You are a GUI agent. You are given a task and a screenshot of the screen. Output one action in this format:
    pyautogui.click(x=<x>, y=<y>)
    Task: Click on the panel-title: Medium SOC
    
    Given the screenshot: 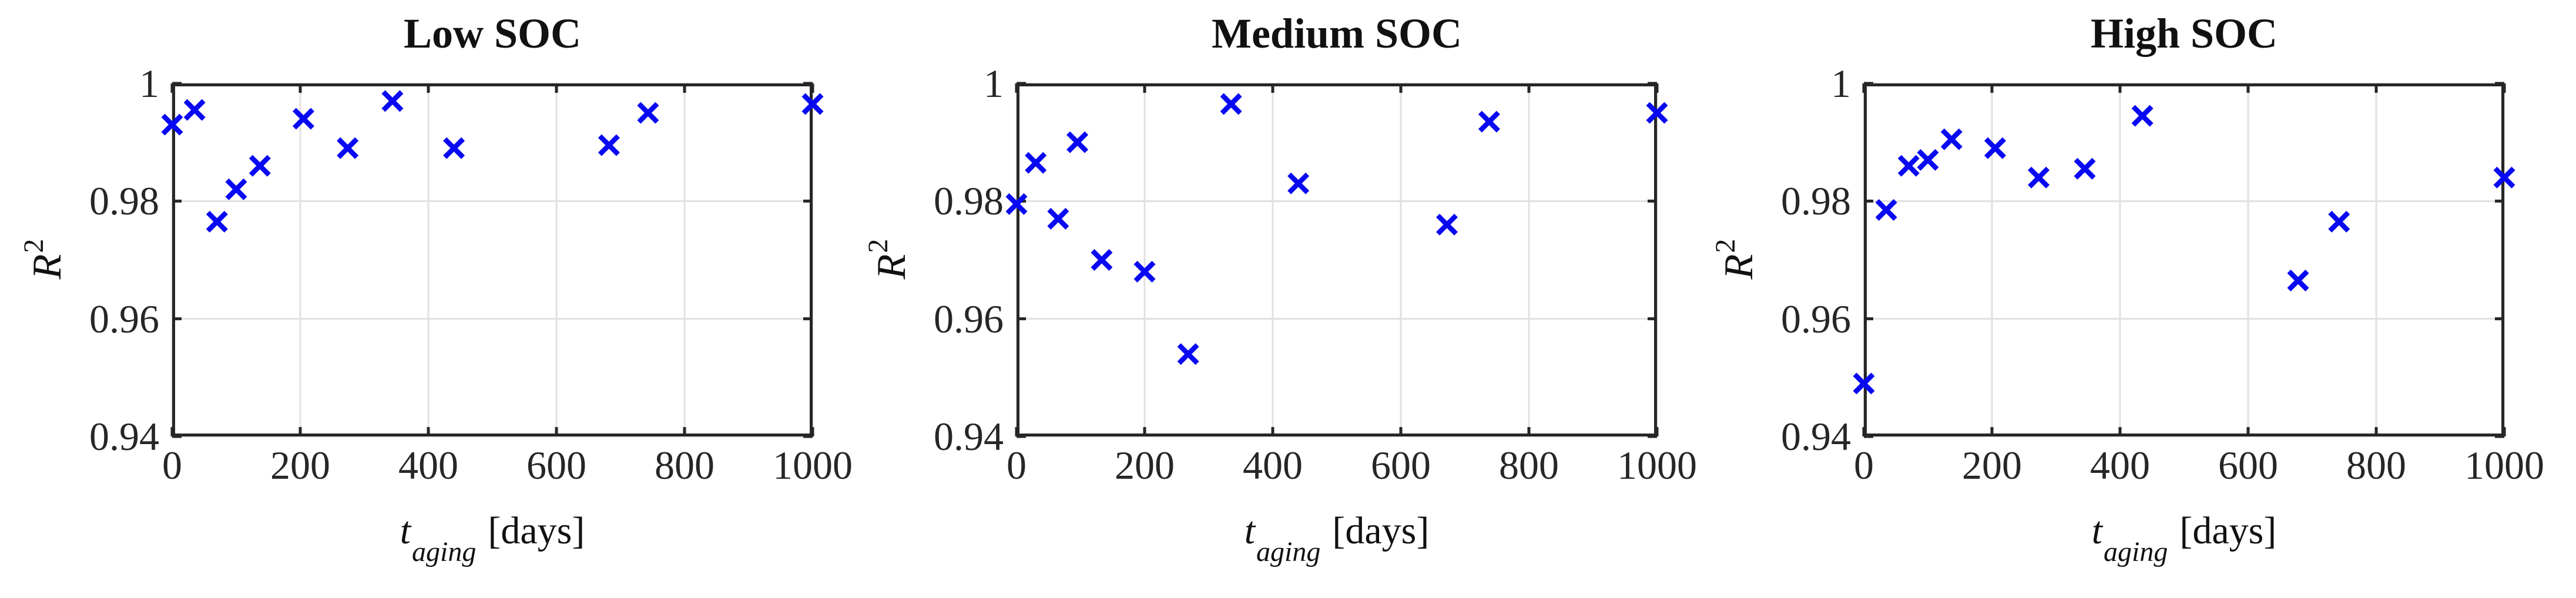 What is the action you would take?
    pyautogui.click(x=1337, y=34)
    